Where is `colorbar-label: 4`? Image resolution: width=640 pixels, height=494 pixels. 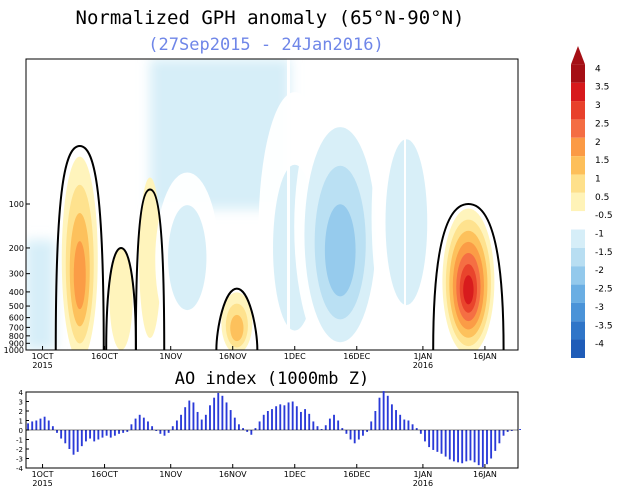 colorbar-label: 4 is located at coordinates (598, 69).